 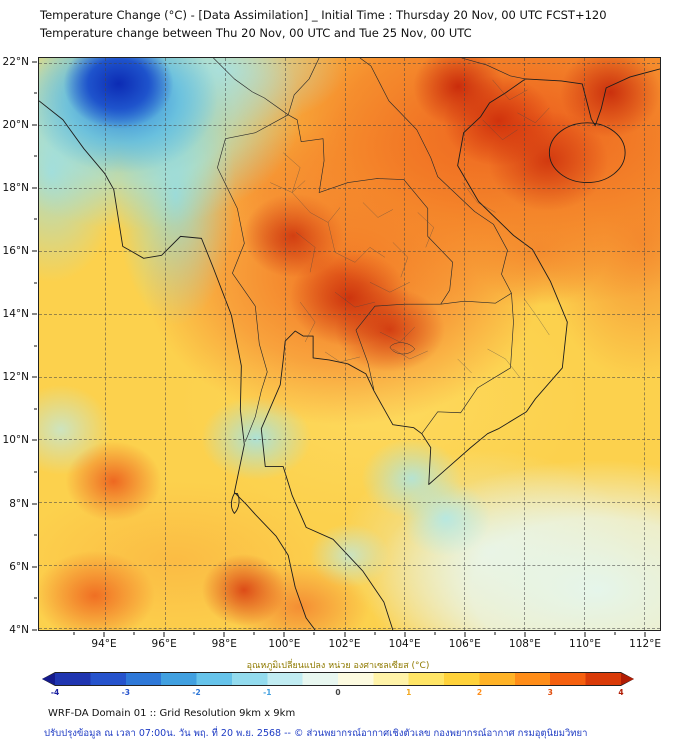 What do you see at coordinates (303, 86) in the screenshot?
I see `border-myanmar-laos` at bounding box center [303, 86].